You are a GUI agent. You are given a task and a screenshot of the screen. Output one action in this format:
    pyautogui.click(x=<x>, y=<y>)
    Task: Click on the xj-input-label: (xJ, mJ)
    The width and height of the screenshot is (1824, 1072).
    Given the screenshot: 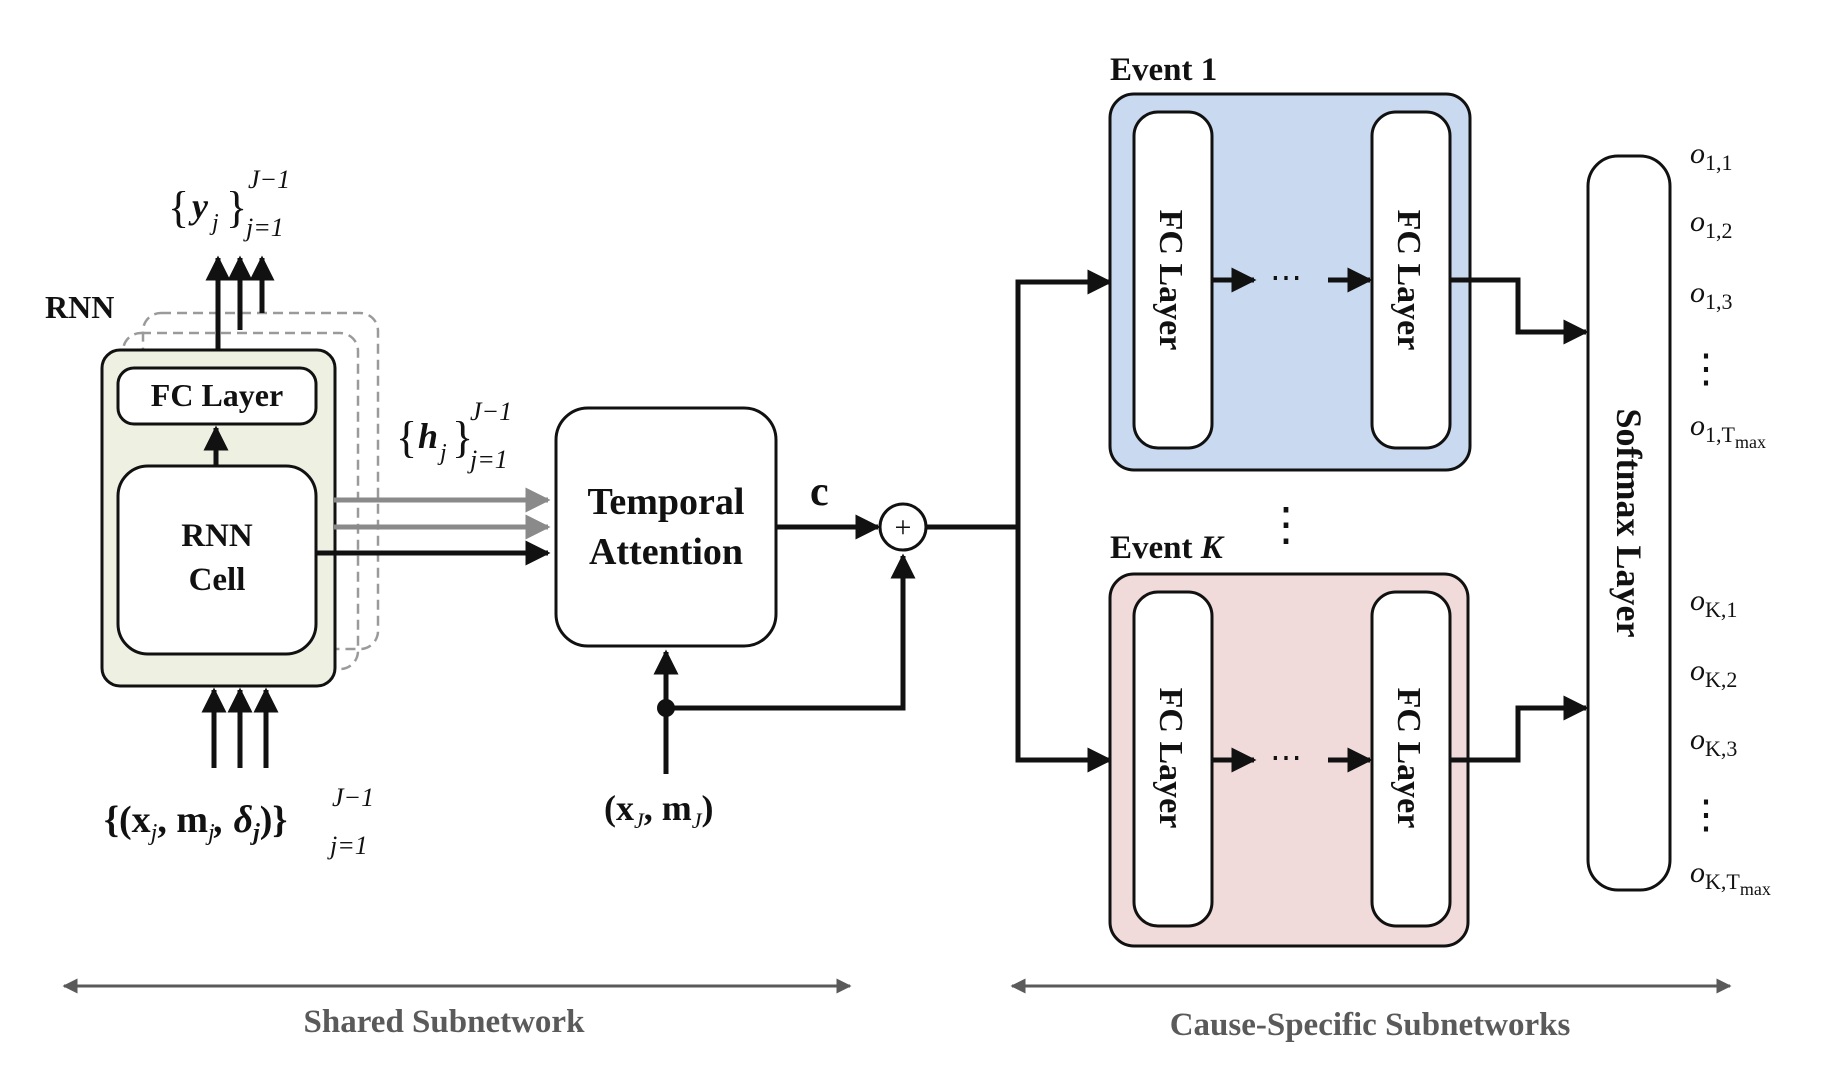 What is the action you would take?
    pyautogui.click(x=659, y=810)
    